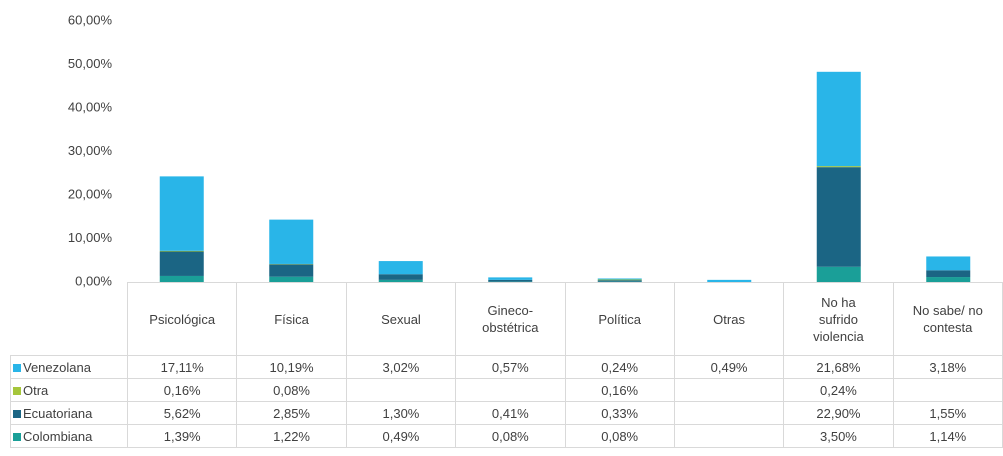  Describe the element at coordinates (729, 319) in the screenshot. I see `category-label: Otras` at that location.